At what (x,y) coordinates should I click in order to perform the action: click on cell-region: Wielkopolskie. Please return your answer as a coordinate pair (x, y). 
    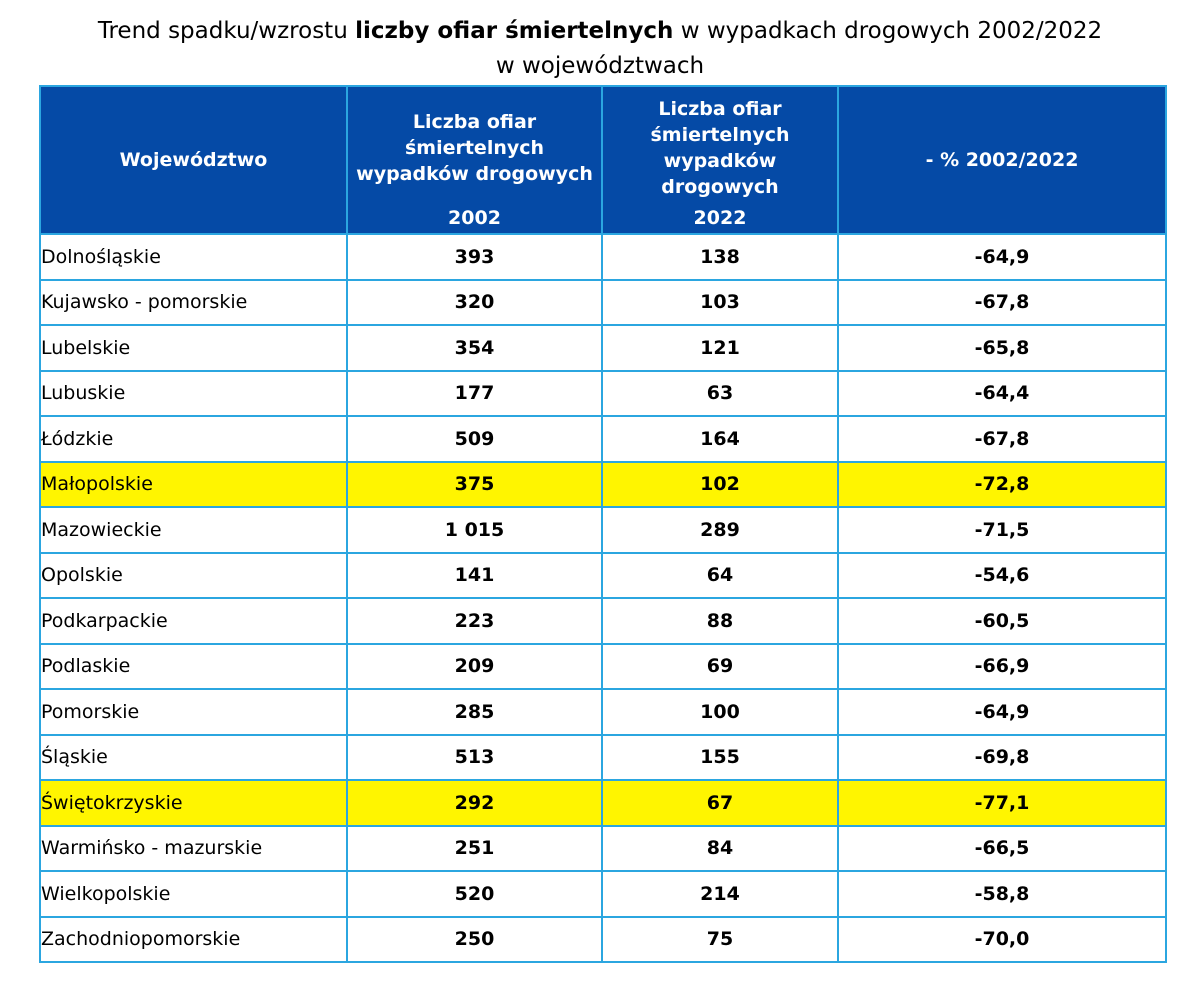
    Looking at the image, I should click on (193, 894).